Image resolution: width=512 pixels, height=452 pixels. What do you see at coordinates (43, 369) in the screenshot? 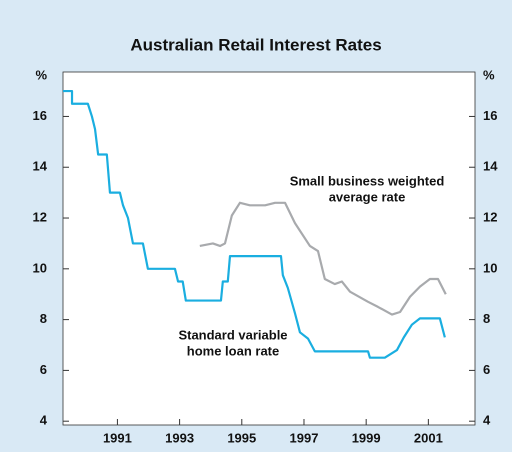
I see `y-tick-label: 6` at bounding box center [43, 369].